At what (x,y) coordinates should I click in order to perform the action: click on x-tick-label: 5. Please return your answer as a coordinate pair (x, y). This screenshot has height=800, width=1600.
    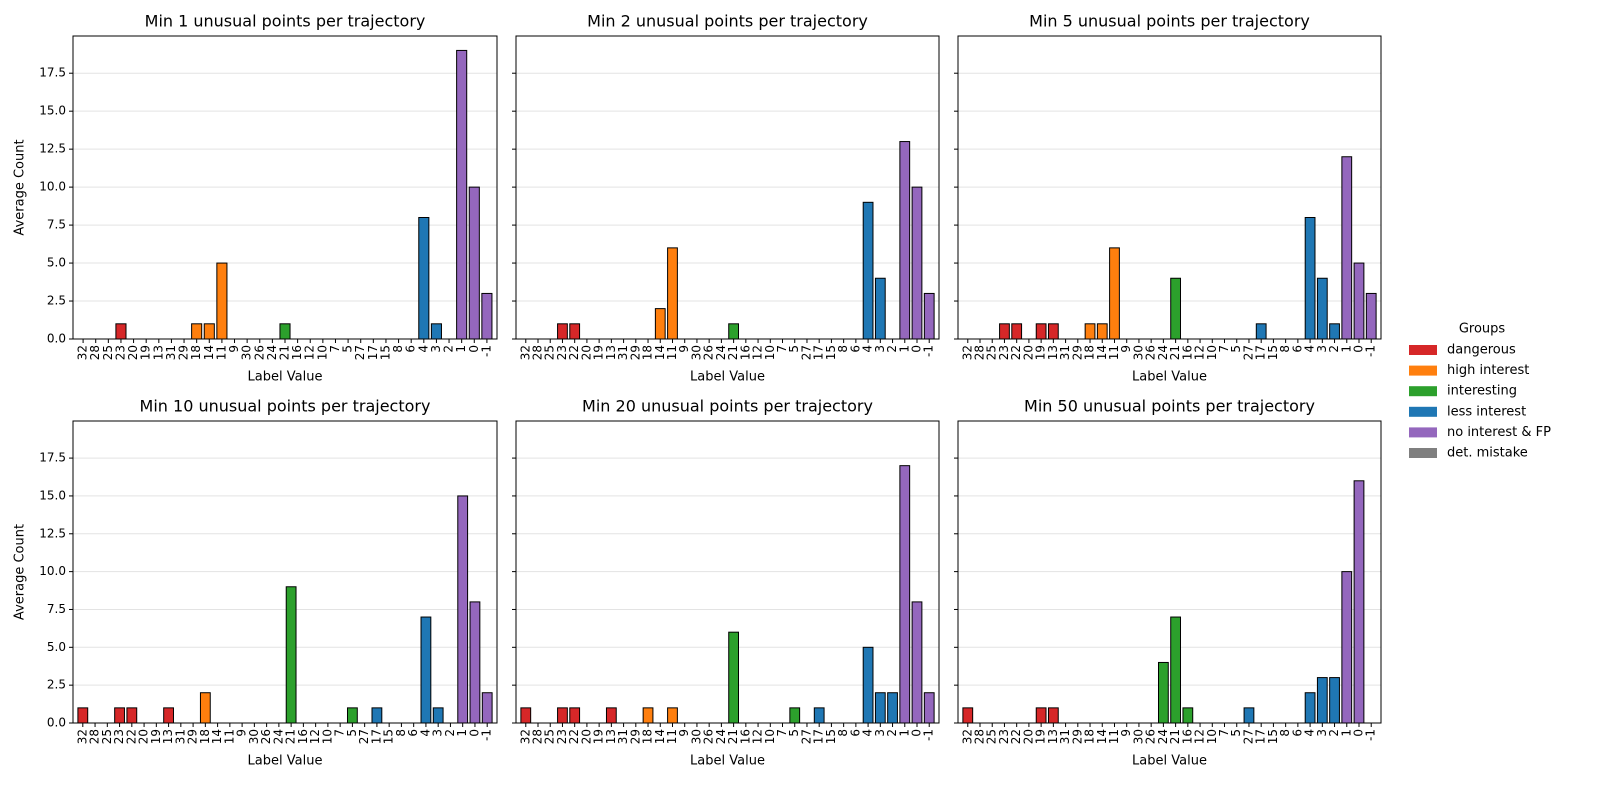
    Looking at the image, I should click on (794, 349).